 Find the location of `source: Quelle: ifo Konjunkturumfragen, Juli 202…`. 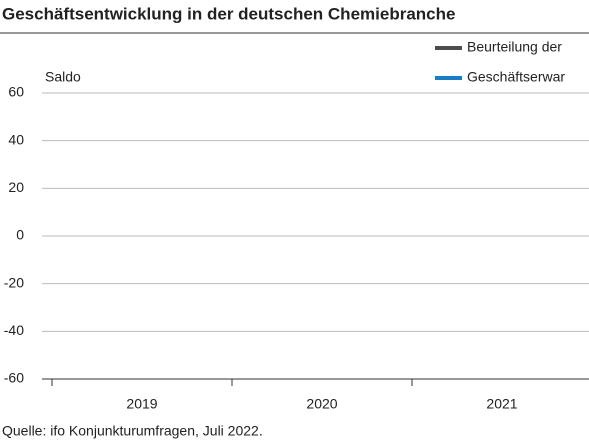

source: Quelle: ifo Konjunkturumfragen, Juli 202… is located at coordinates (132, 431).